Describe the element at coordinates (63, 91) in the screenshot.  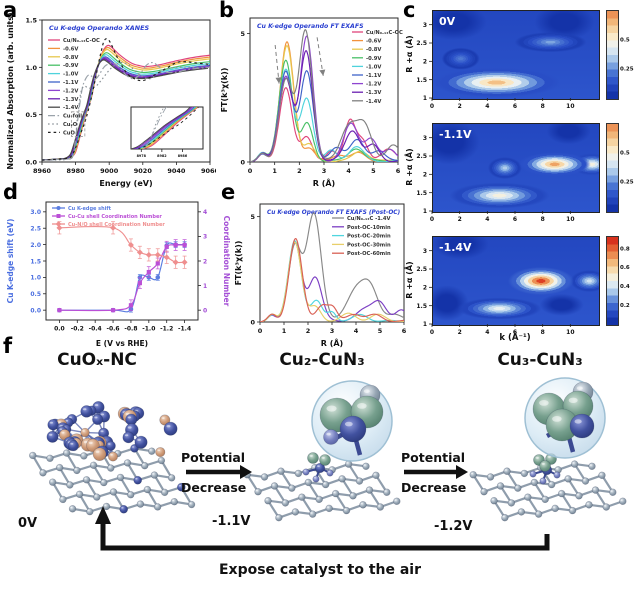
I see `legend-item: -1.2V` at that location.